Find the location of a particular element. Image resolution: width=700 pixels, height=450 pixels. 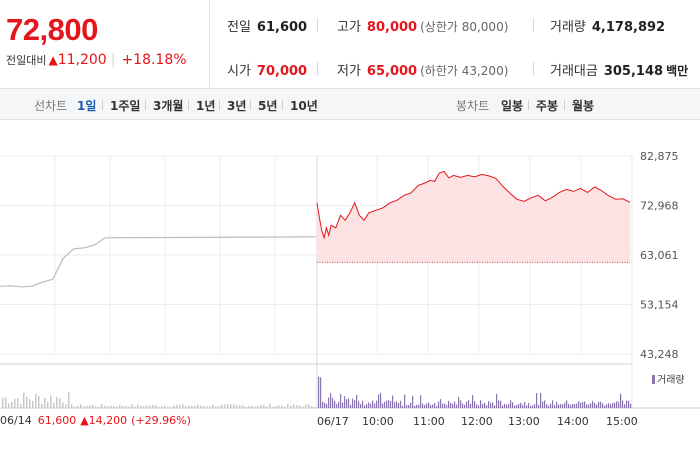

prev-day-summary: 06/14 61,600 ▲14,200 (+29.96%) is located at coordinates (95, 420).